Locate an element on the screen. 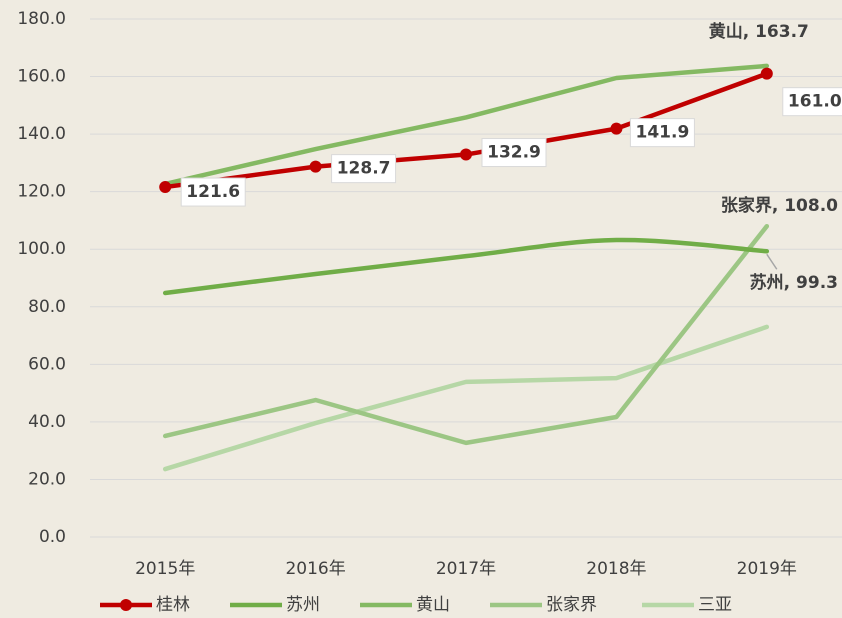  data-label: 161.0 is located at coordinates (815, 102).